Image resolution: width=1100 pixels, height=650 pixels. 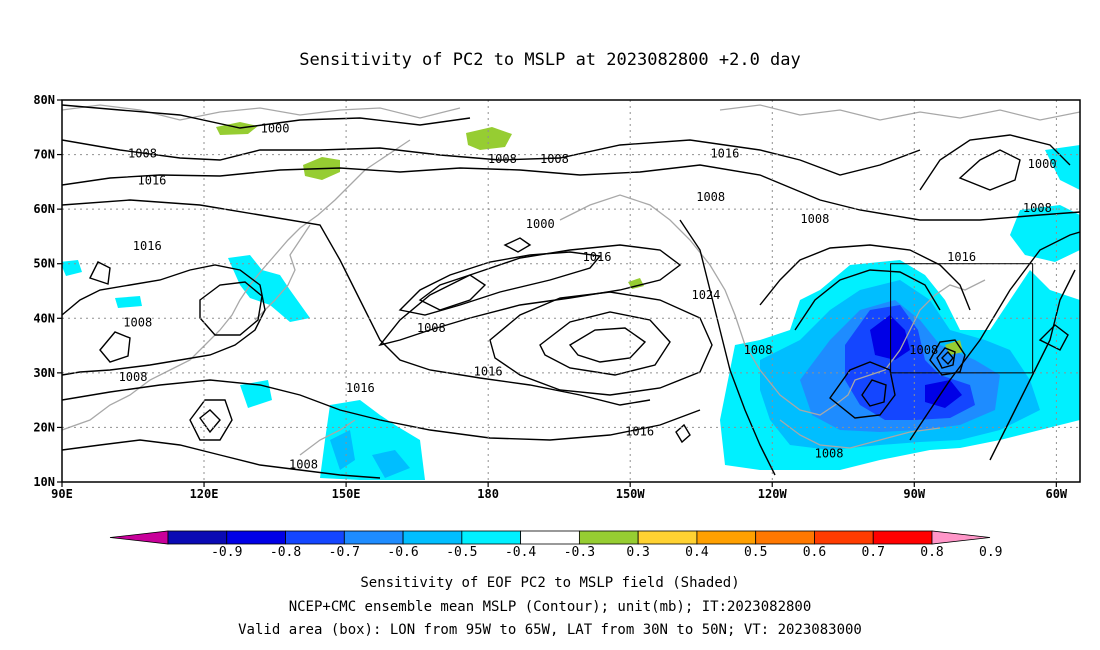 What do you see at coordinates (44, 100) in the screenshot?
I see `lat-tick-label: 80N` at bounding box center [44, 100].